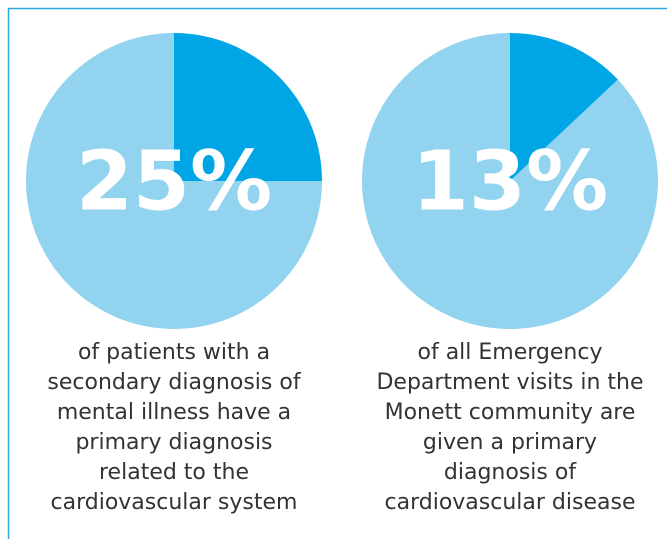 Image resolution: width=667 pixels, height=539 pixels. What do you see at coordinates (174, 472) in the screenshot?
I see `caption-line: related to the` at bounding box center [174, 472].